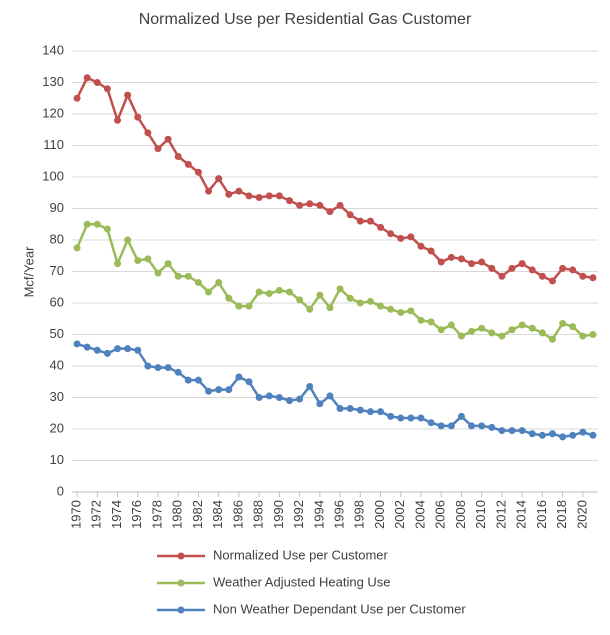  What do you see at coordinates (53, 81) in the screenshot?
I see `y-tick-label: 130` at bounding box center [53, 81].